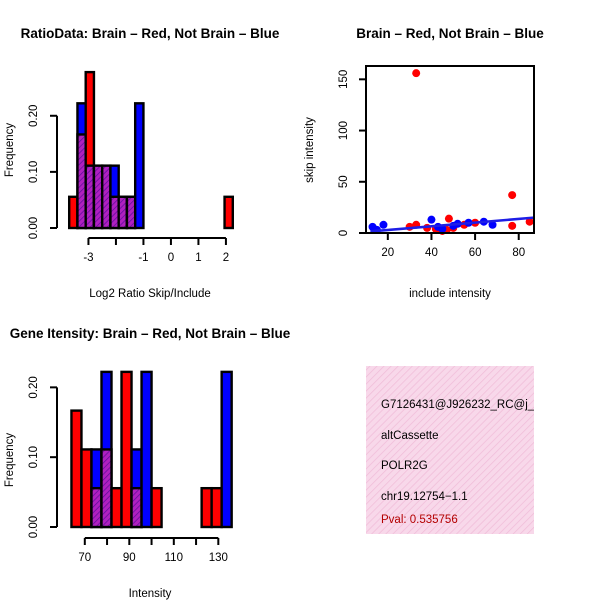  Describe the element at coordinates (226, 258) in the screenshot. I see `ratio-x-tick-label: 2` at that location.